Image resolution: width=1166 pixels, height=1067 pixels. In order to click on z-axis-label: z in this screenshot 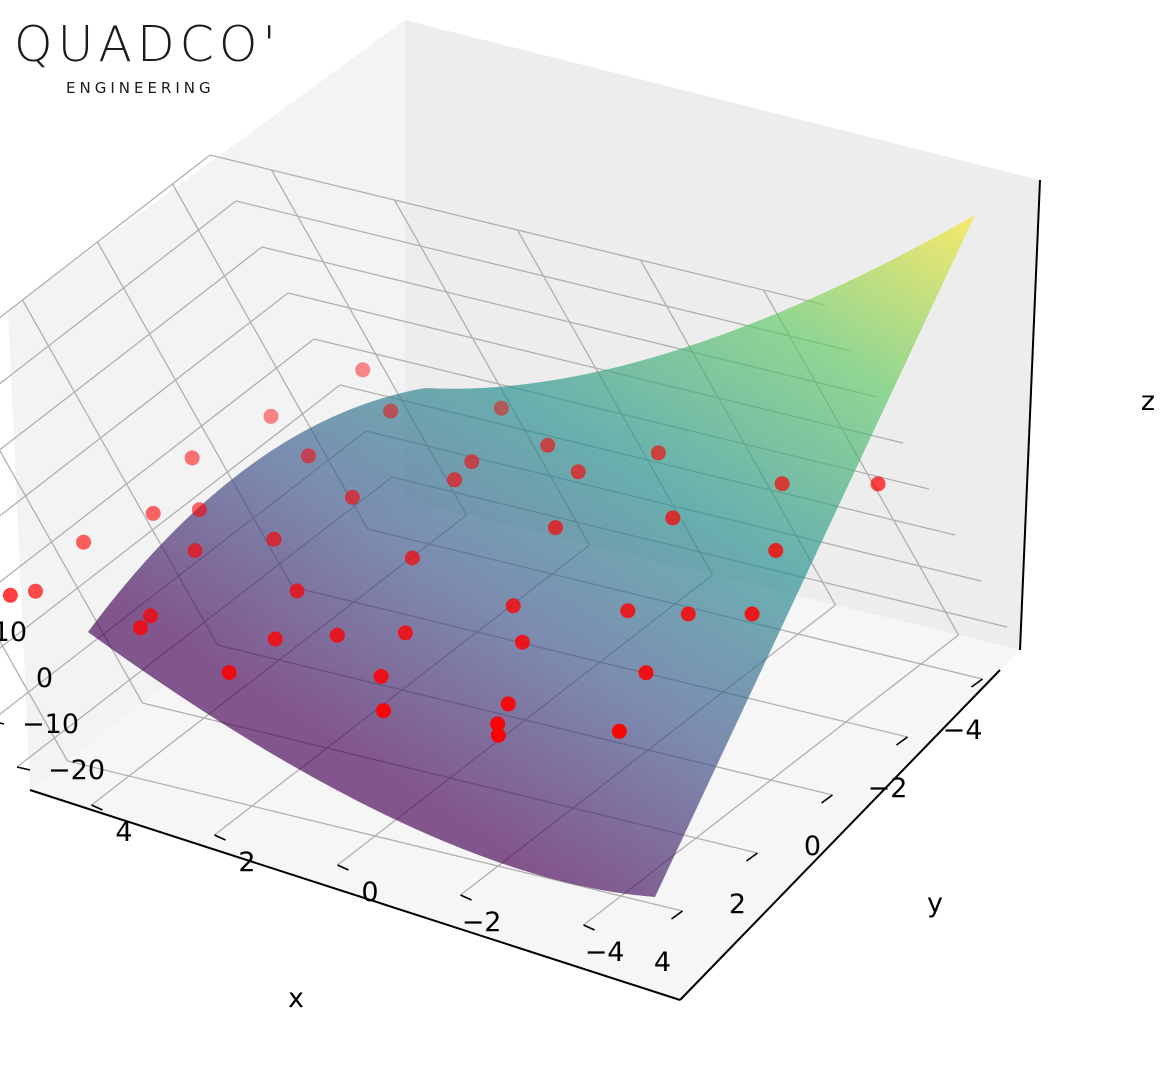, I will do `click(1148, 401)`.